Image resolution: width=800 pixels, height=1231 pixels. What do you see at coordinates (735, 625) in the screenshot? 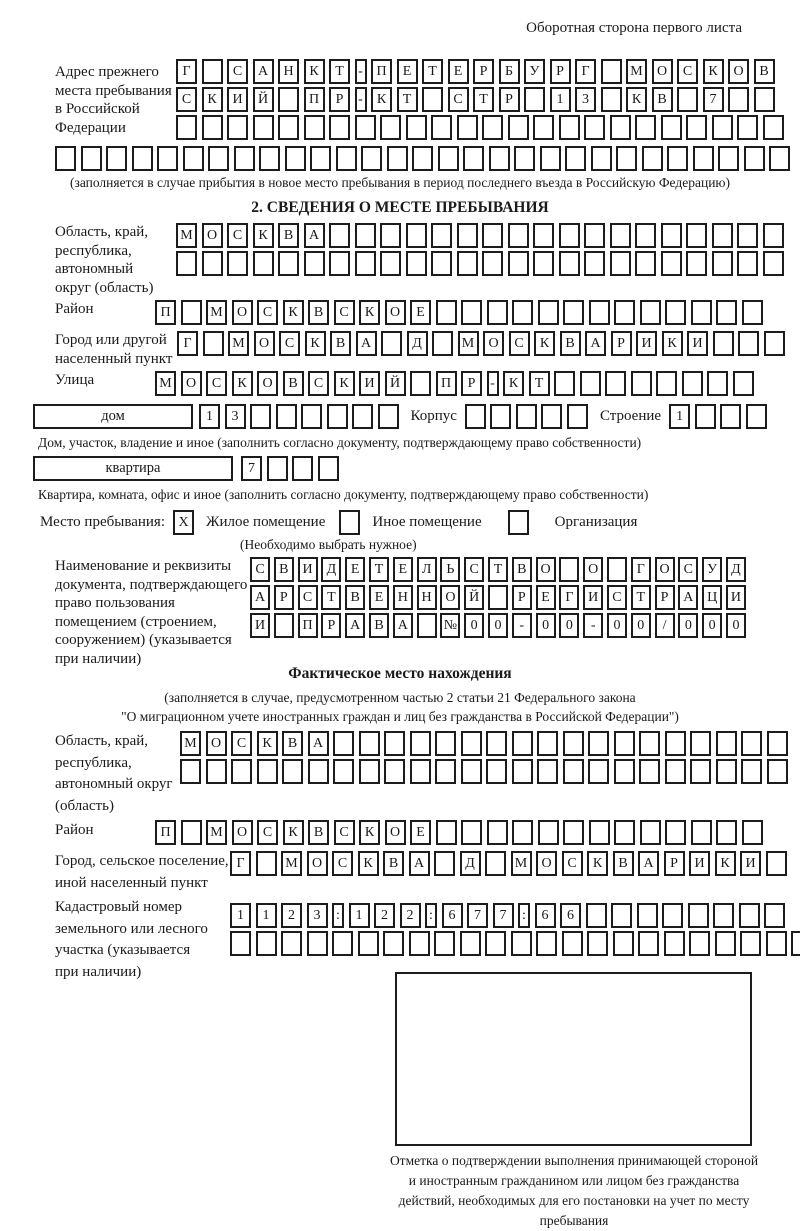
I see `char-cell: 0` at bounding box center [735, 625].